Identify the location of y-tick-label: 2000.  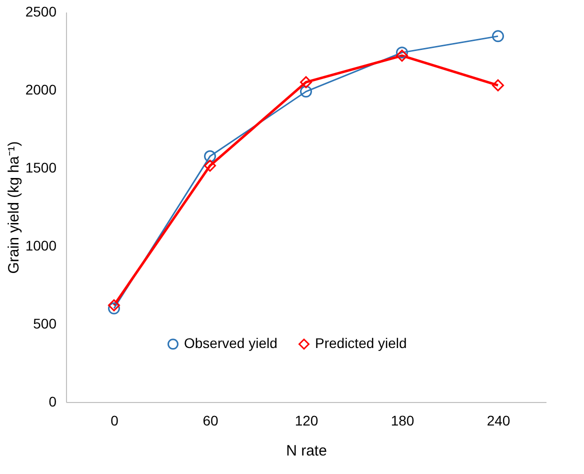
(41, 90).